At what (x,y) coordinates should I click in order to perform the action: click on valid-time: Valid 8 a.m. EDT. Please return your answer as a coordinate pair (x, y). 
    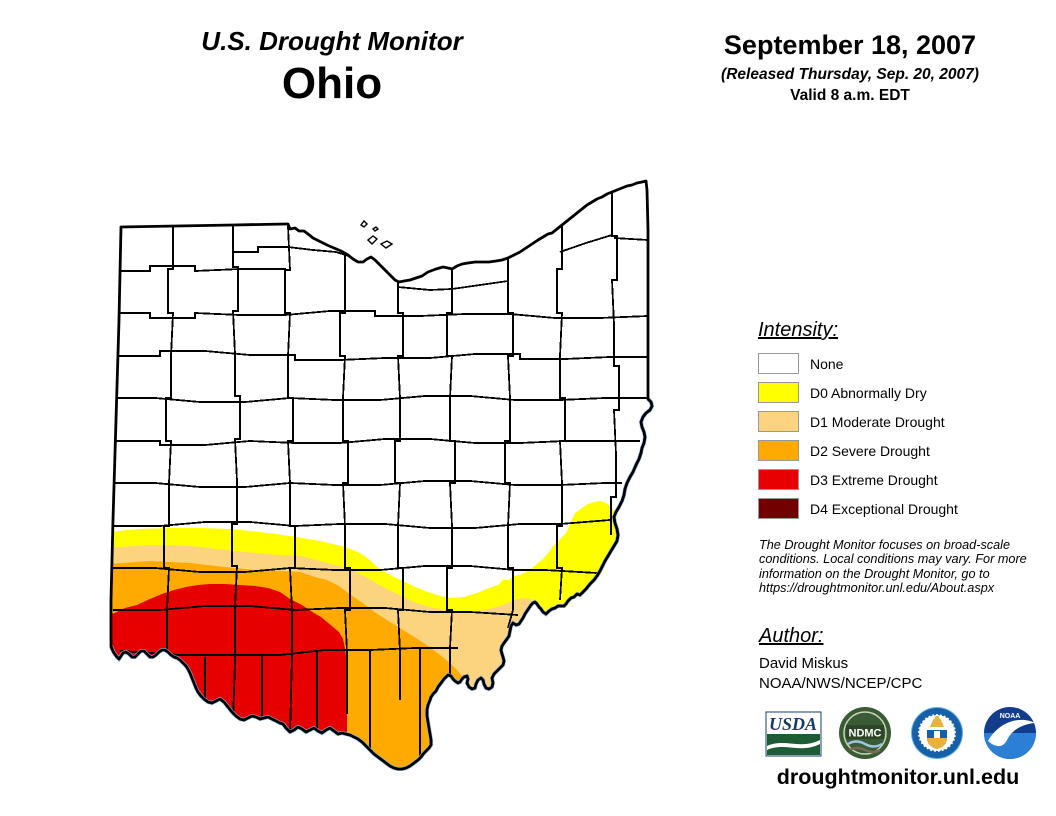
    Looking at the image, I should click on (850, 95).